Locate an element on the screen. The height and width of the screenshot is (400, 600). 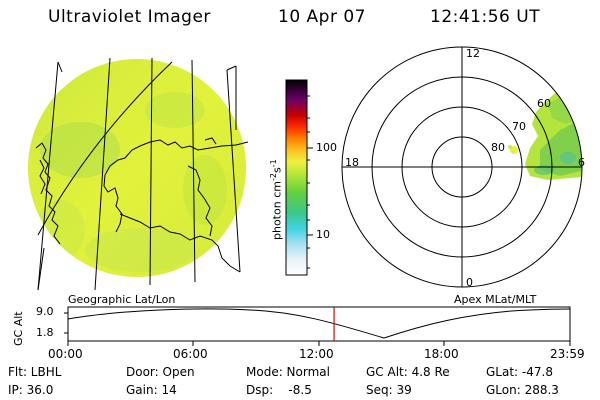
mlat-label-80: 80 is located at coordinates (498, 147).